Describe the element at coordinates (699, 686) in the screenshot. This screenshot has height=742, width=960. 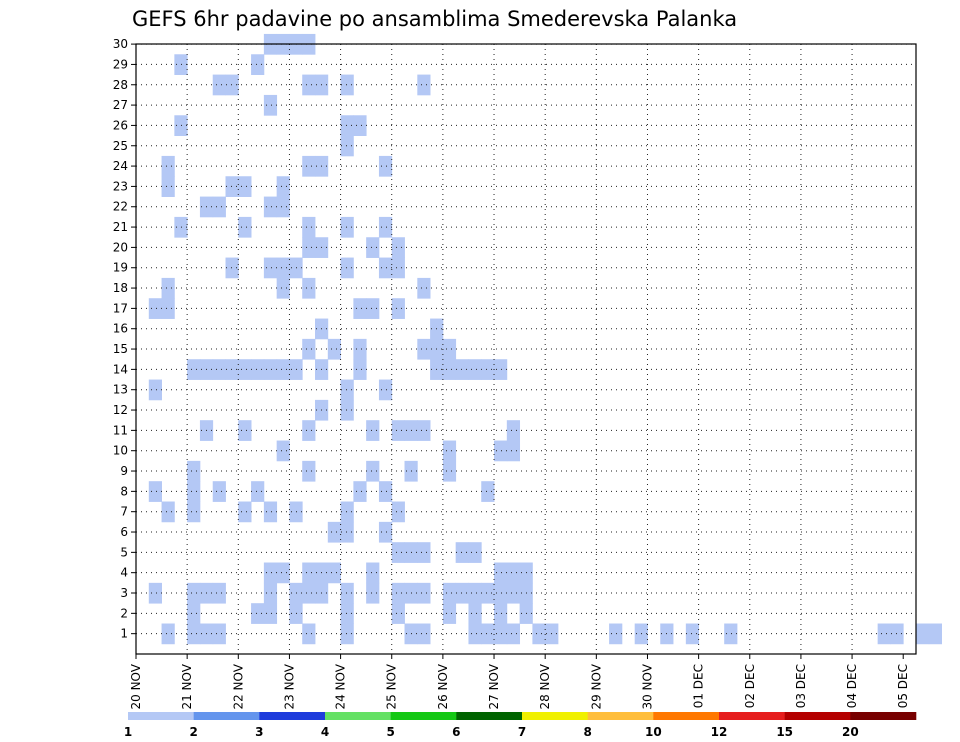
I see `x-tick-label: 01 DEC` at that location.